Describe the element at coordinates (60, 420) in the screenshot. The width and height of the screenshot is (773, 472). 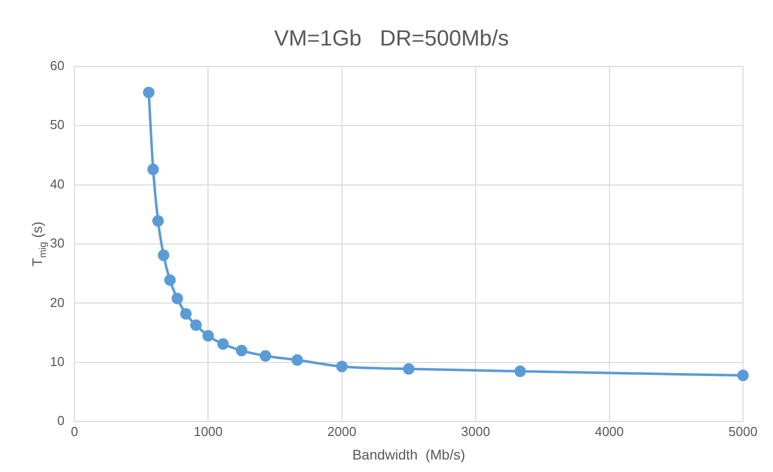
I see `y-tick-label: 0` at that location.